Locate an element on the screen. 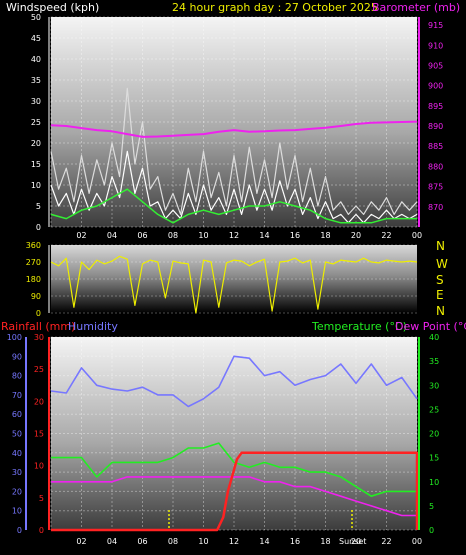  wind-x-tick: 16 is located at coordinates (295, 235).